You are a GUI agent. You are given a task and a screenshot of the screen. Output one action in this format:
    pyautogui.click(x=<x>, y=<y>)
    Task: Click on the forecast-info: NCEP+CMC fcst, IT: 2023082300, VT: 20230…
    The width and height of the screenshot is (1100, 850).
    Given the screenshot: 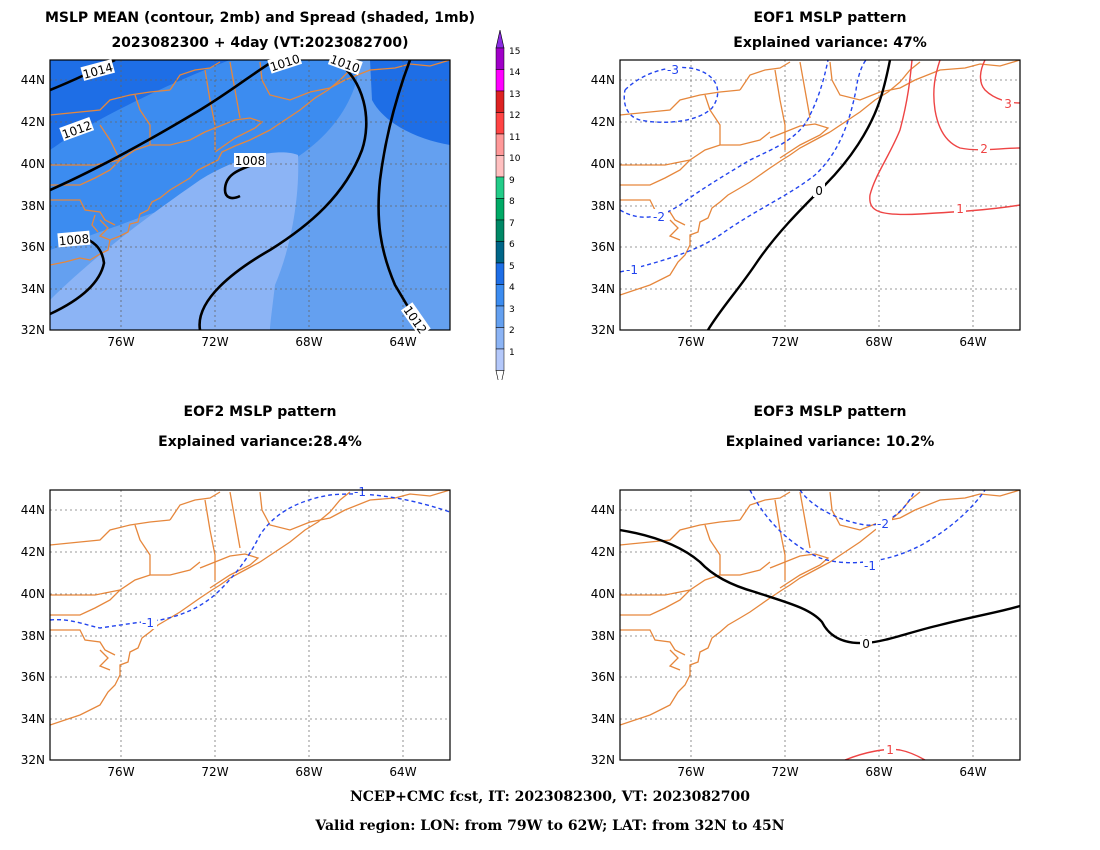 What is the action you would take?
    pyautogui.click(x=550, y=797)
    